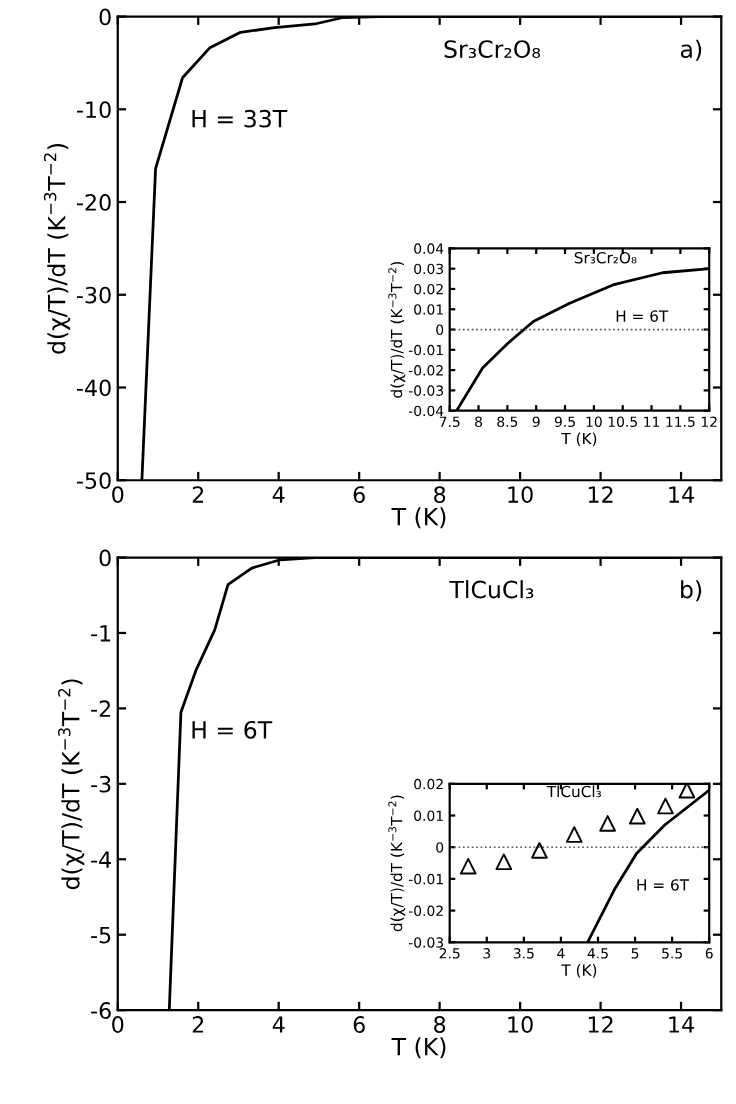 This screenshot has height=1104, width=736. Describe the element at coordinates (691, 591) in the screenshot. I see `annotation: b)` at that location.